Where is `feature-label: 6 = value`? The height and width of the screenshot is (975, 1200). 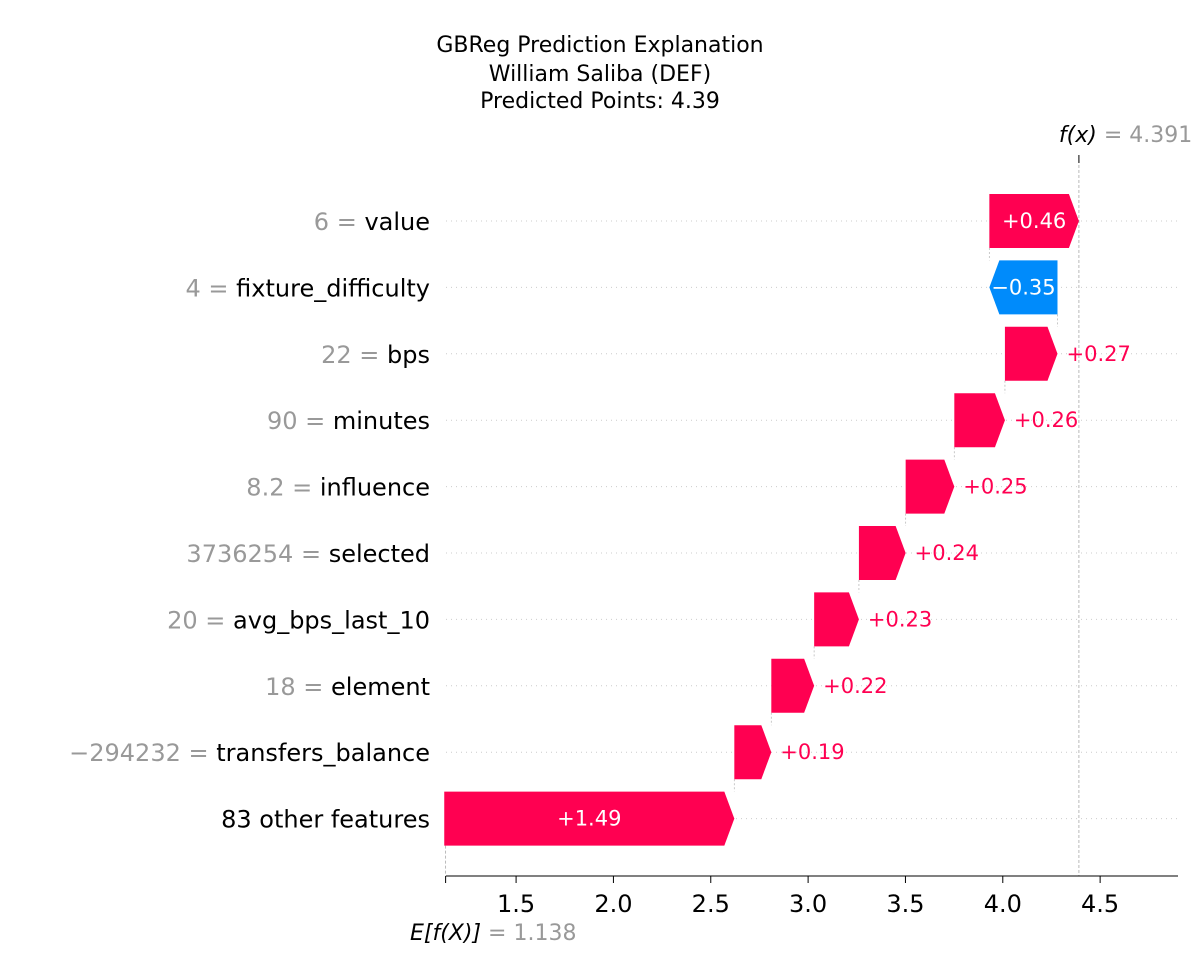 feature-label: 6 = value is located at coordinates (372, 222).